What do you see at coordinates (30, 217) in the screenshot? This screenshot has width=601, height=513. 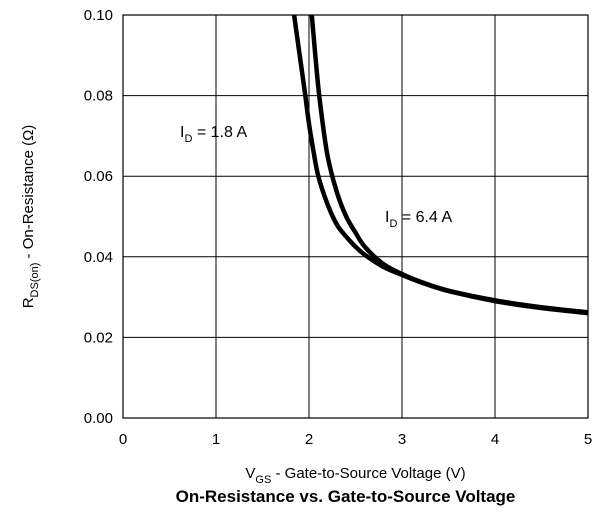 I see `y-axis-label: RDS(on) - On-Resistance (Ω)` at bounding box center [30, 217].